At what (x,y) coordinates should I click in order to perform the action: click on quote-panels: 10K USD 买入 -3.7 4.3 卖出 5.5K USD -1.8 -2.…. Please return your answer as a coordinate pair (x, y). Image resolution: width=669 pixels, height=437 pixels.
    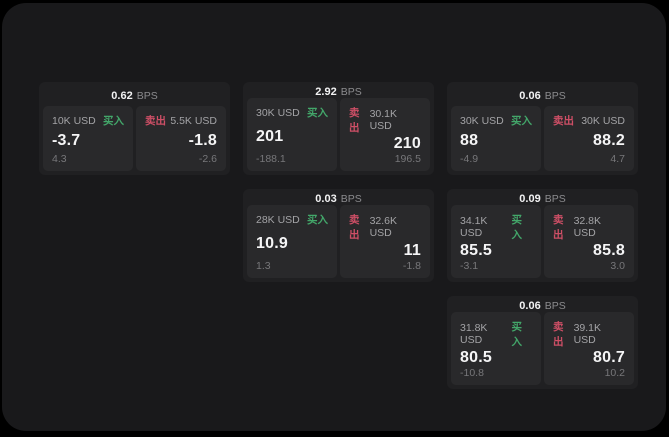
    Looking at the image, I should click on (134, 138).